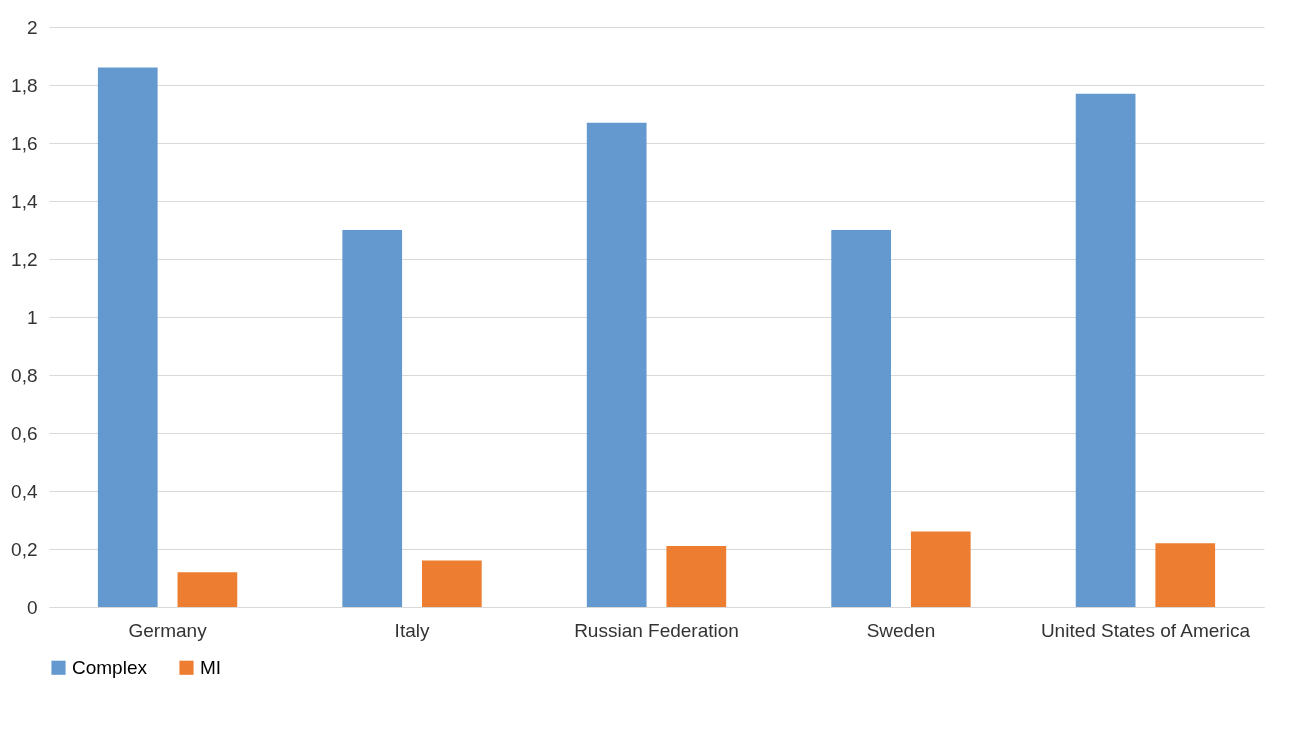 The image size is (1308, 746). I want to click on y-tick-label: 0,4, so click(24, 491).